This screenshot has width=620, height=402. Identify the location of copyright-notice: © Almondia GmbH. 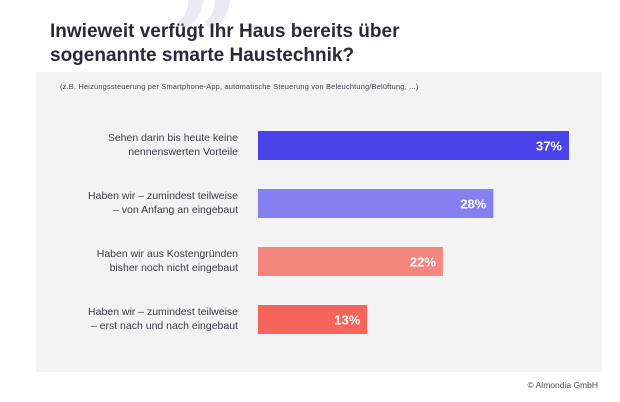
(562, 385).